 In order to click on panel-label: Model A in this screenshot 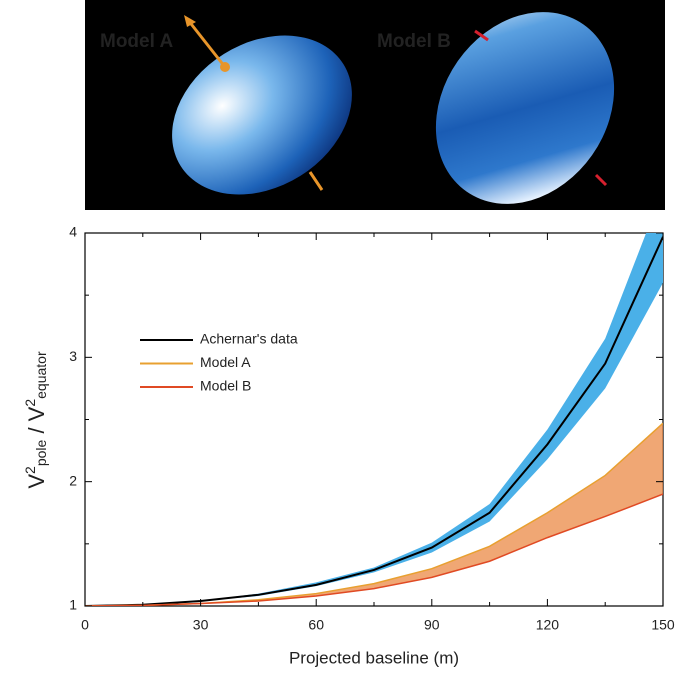, I will do `click(136, 41)`.